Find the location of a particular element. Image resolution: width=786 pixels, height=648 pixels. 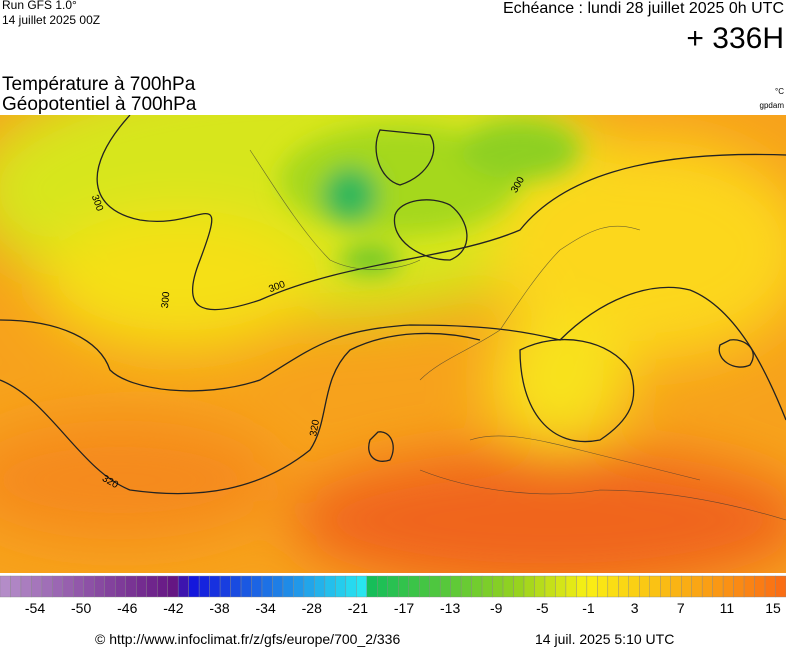

horizon: + 336H is located at coordinates (735, 38).